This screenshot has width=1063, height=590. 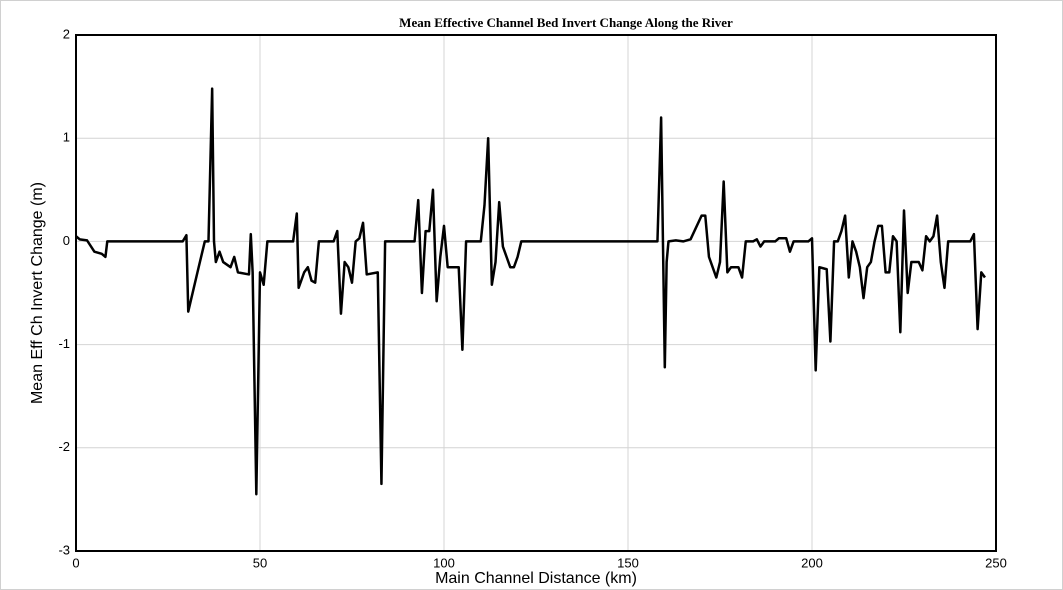 I want to click on y-axis-label: Mean Eff Ch Invert Change (m), so click(x=37, y=293).